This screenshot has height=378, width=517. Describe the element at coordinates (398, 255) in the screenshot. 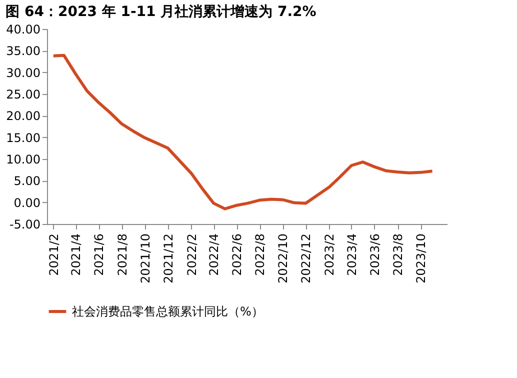

I see `x-tick-label: 2023/8` at that location.